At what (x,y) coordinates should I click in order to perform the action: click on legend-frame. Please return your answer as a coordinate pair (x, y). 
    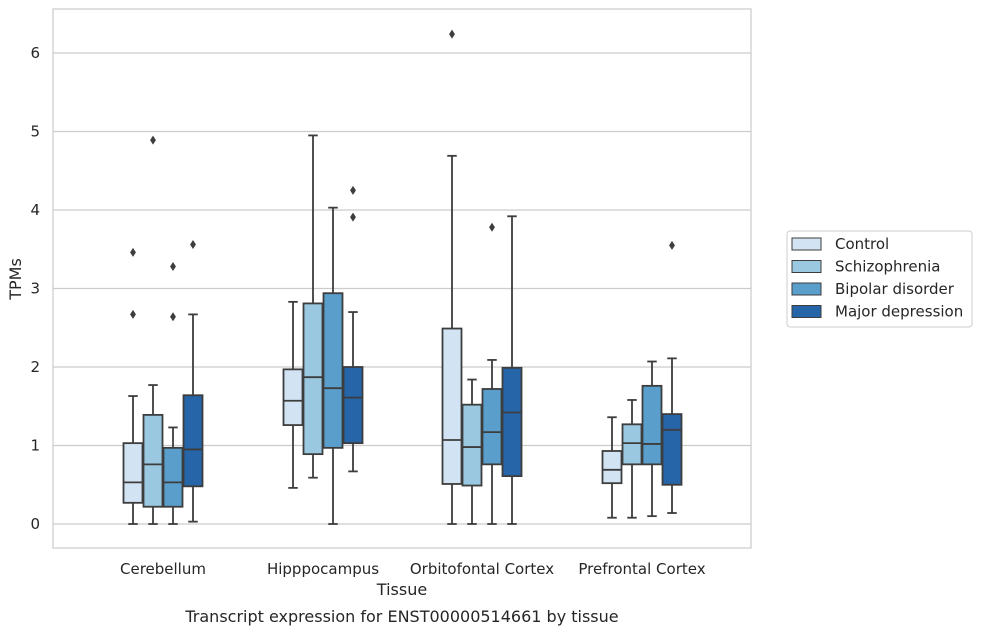
    Looking at the image, I should click on (879, 279).